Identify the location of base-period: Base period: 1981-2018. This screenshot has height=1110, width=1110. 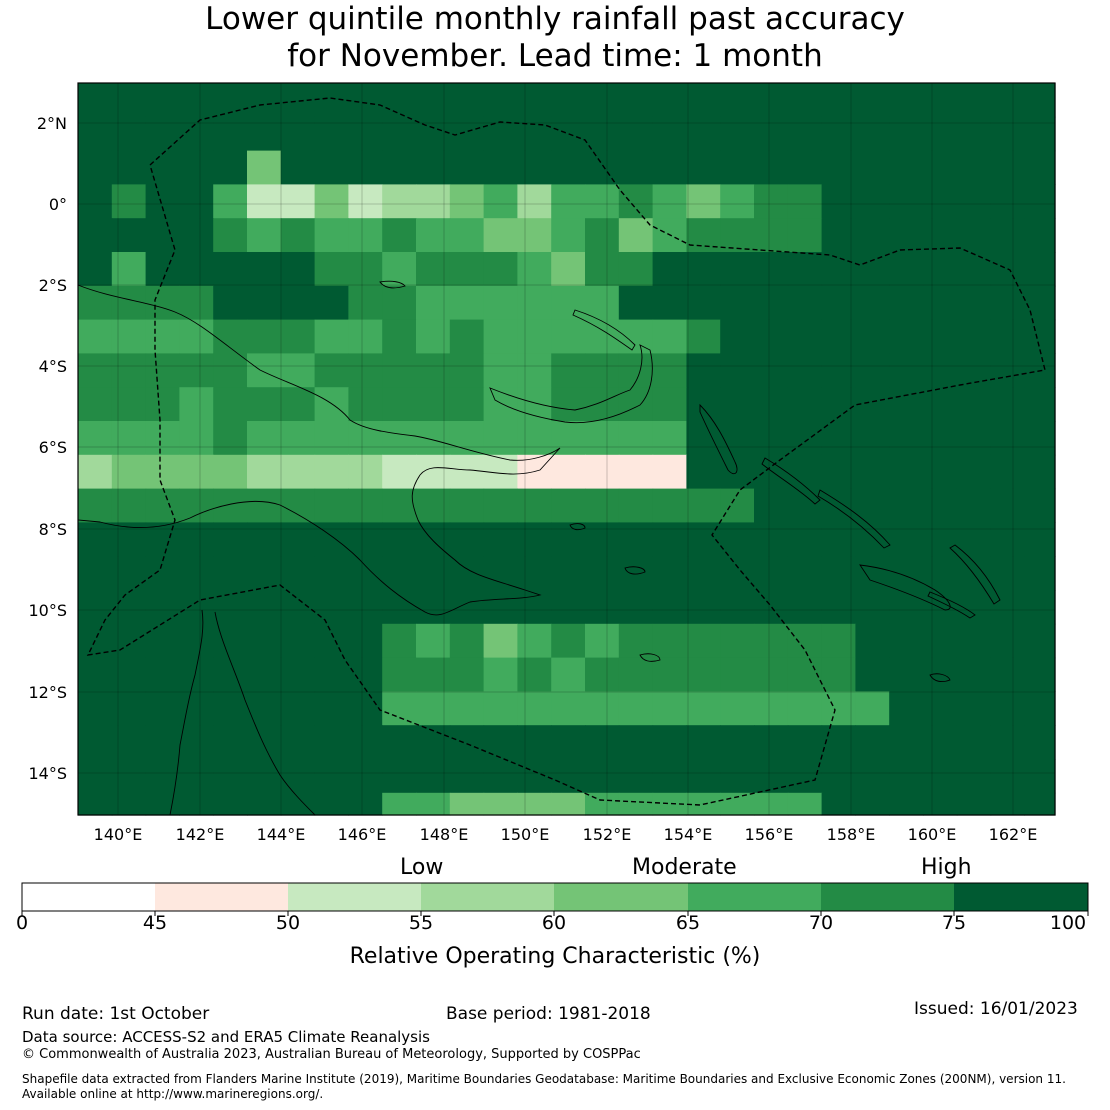
(548, 1014).